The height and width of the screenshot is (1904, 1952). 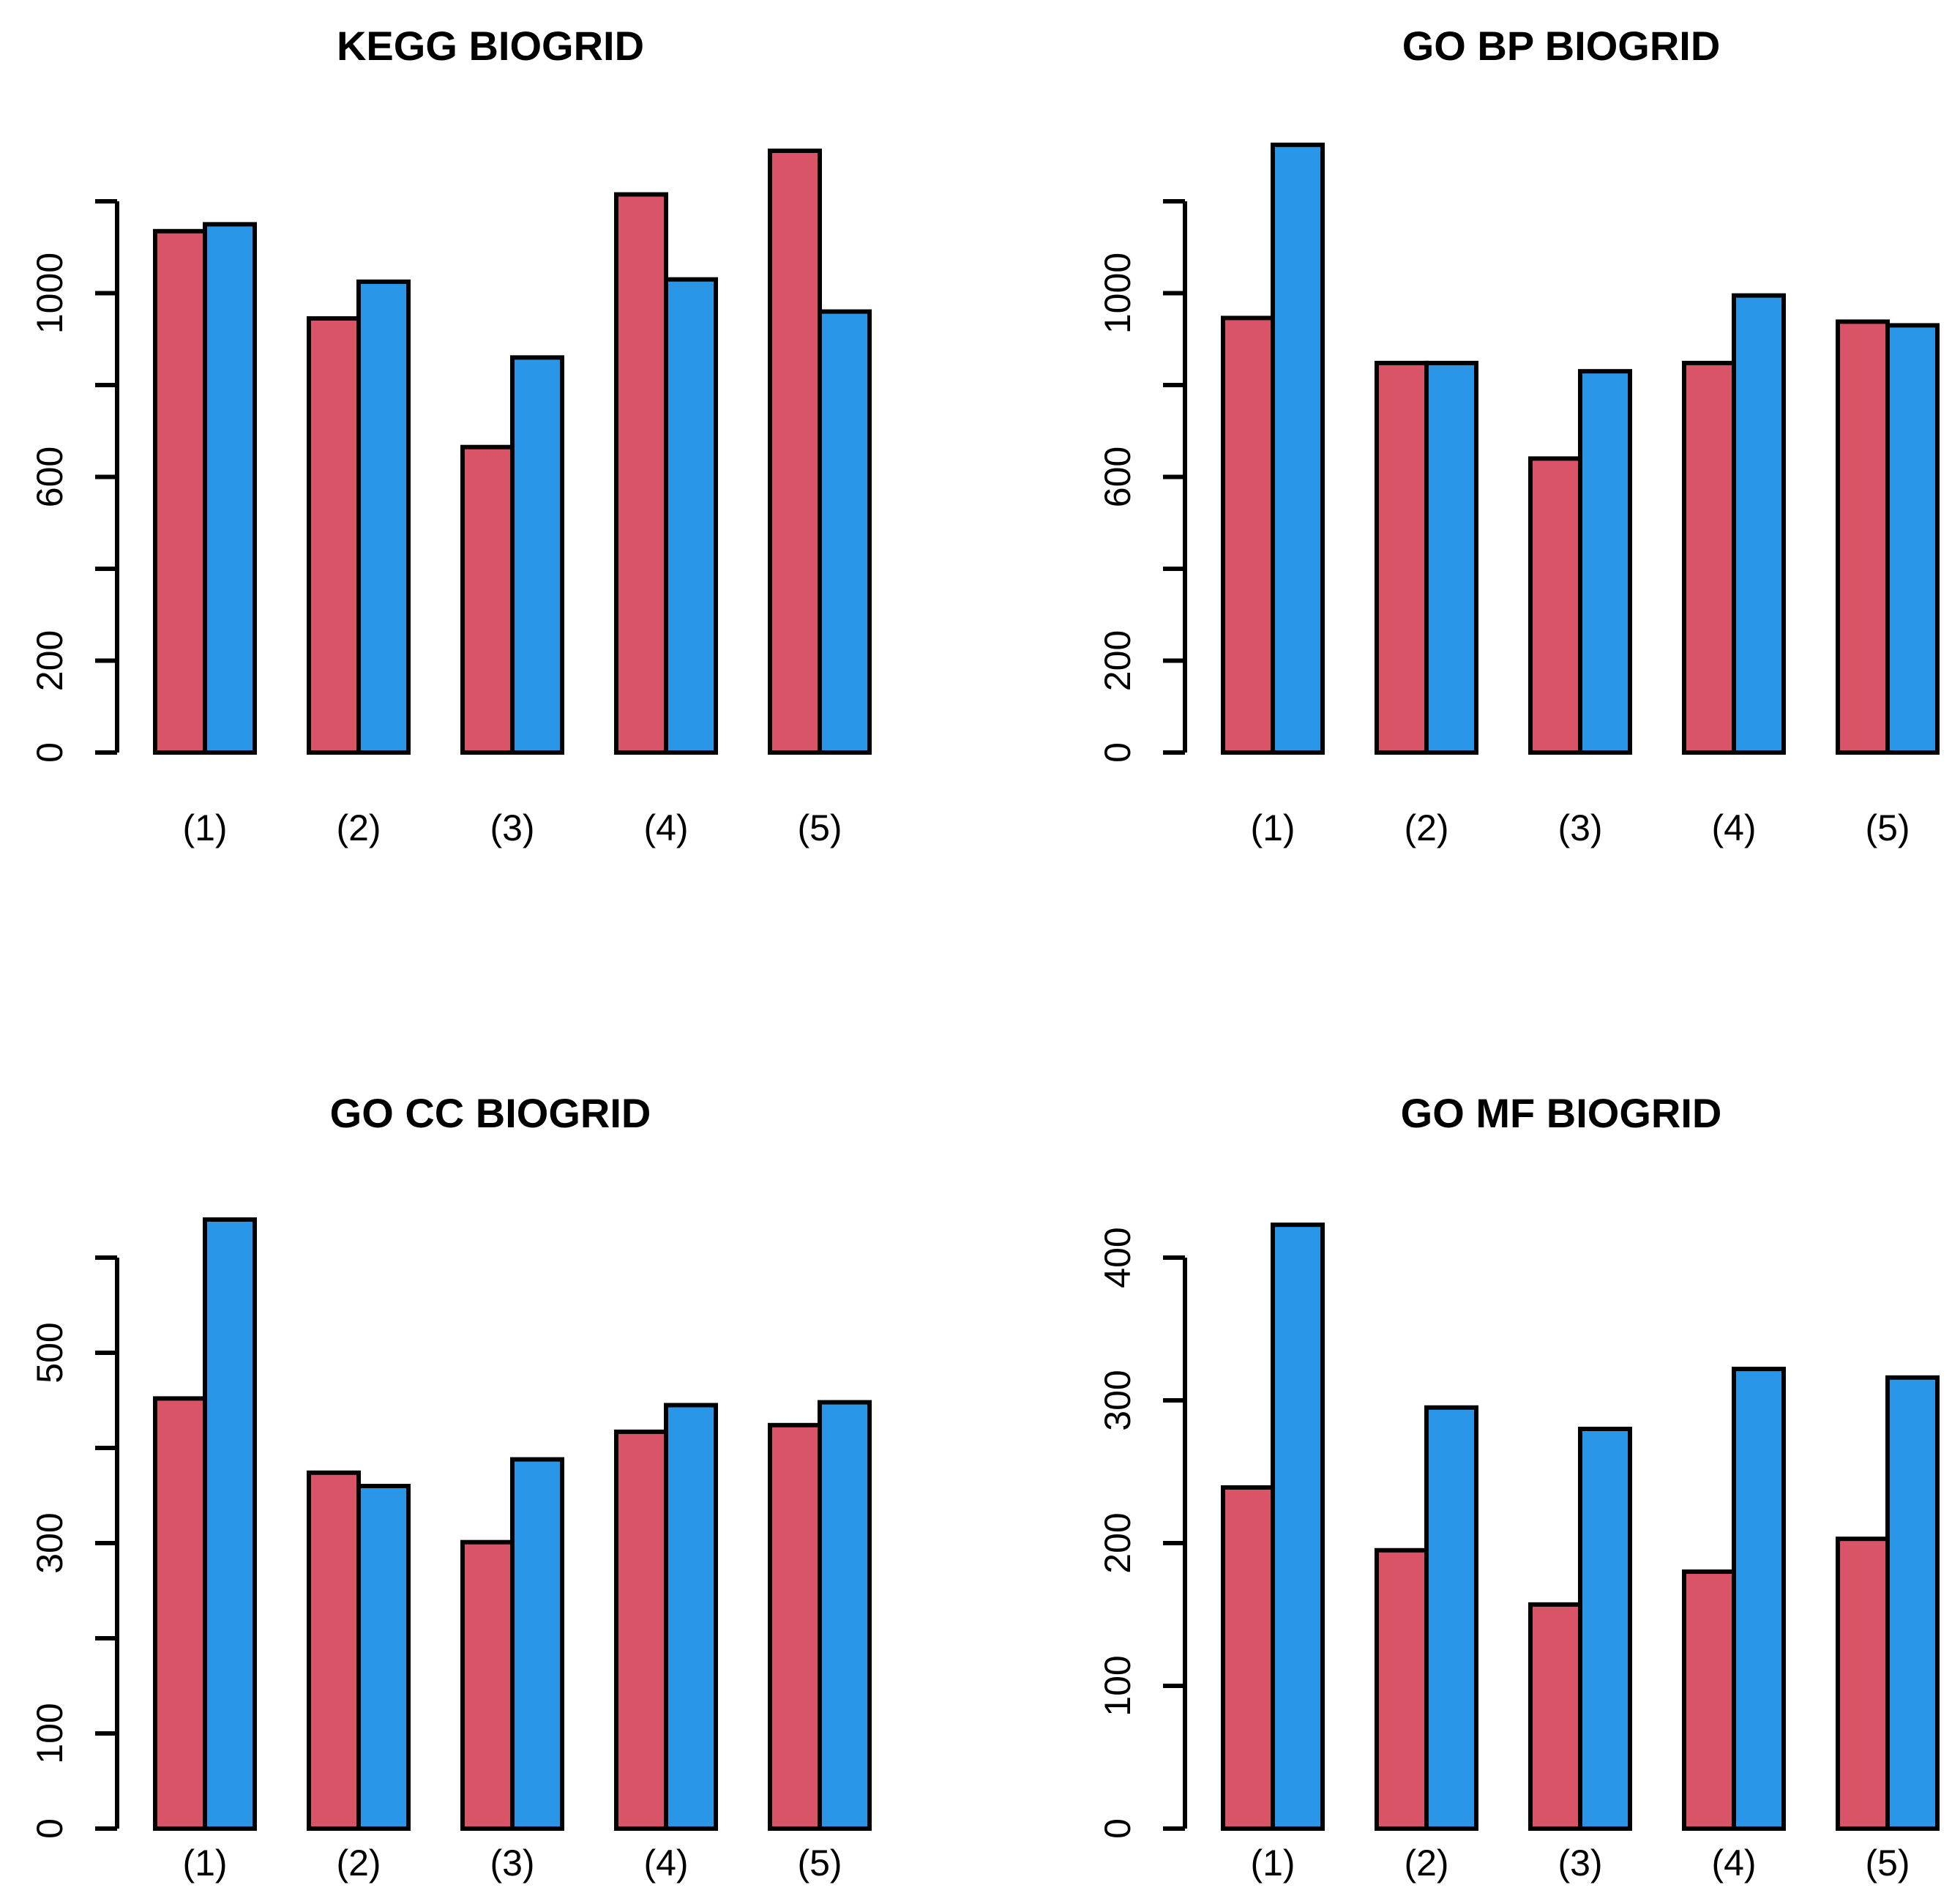 What do you see at coordinates (1117, 1257) in the screenshot?
I see `y-tick-label: 400` at bounding box center [1117, 1257].